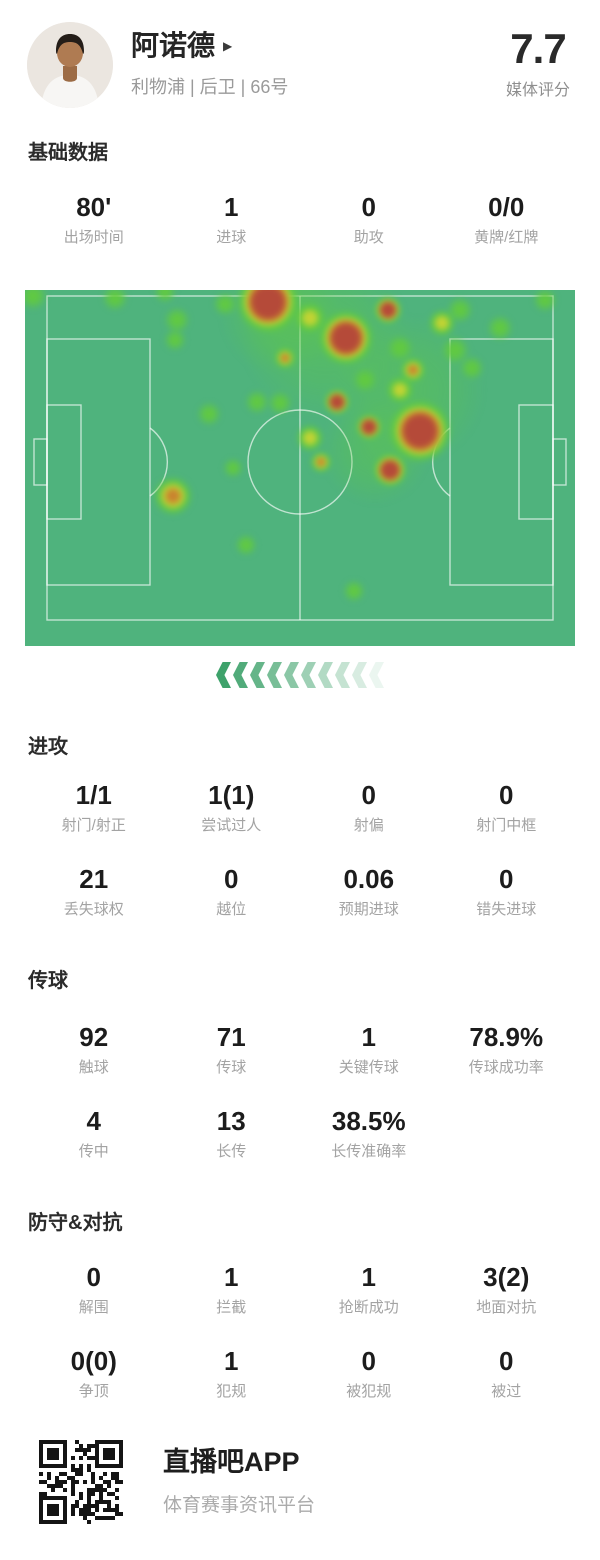 This screenshot has height=1560, width=600. I want to click on stat-value: 0(0), so click(93, 1361).